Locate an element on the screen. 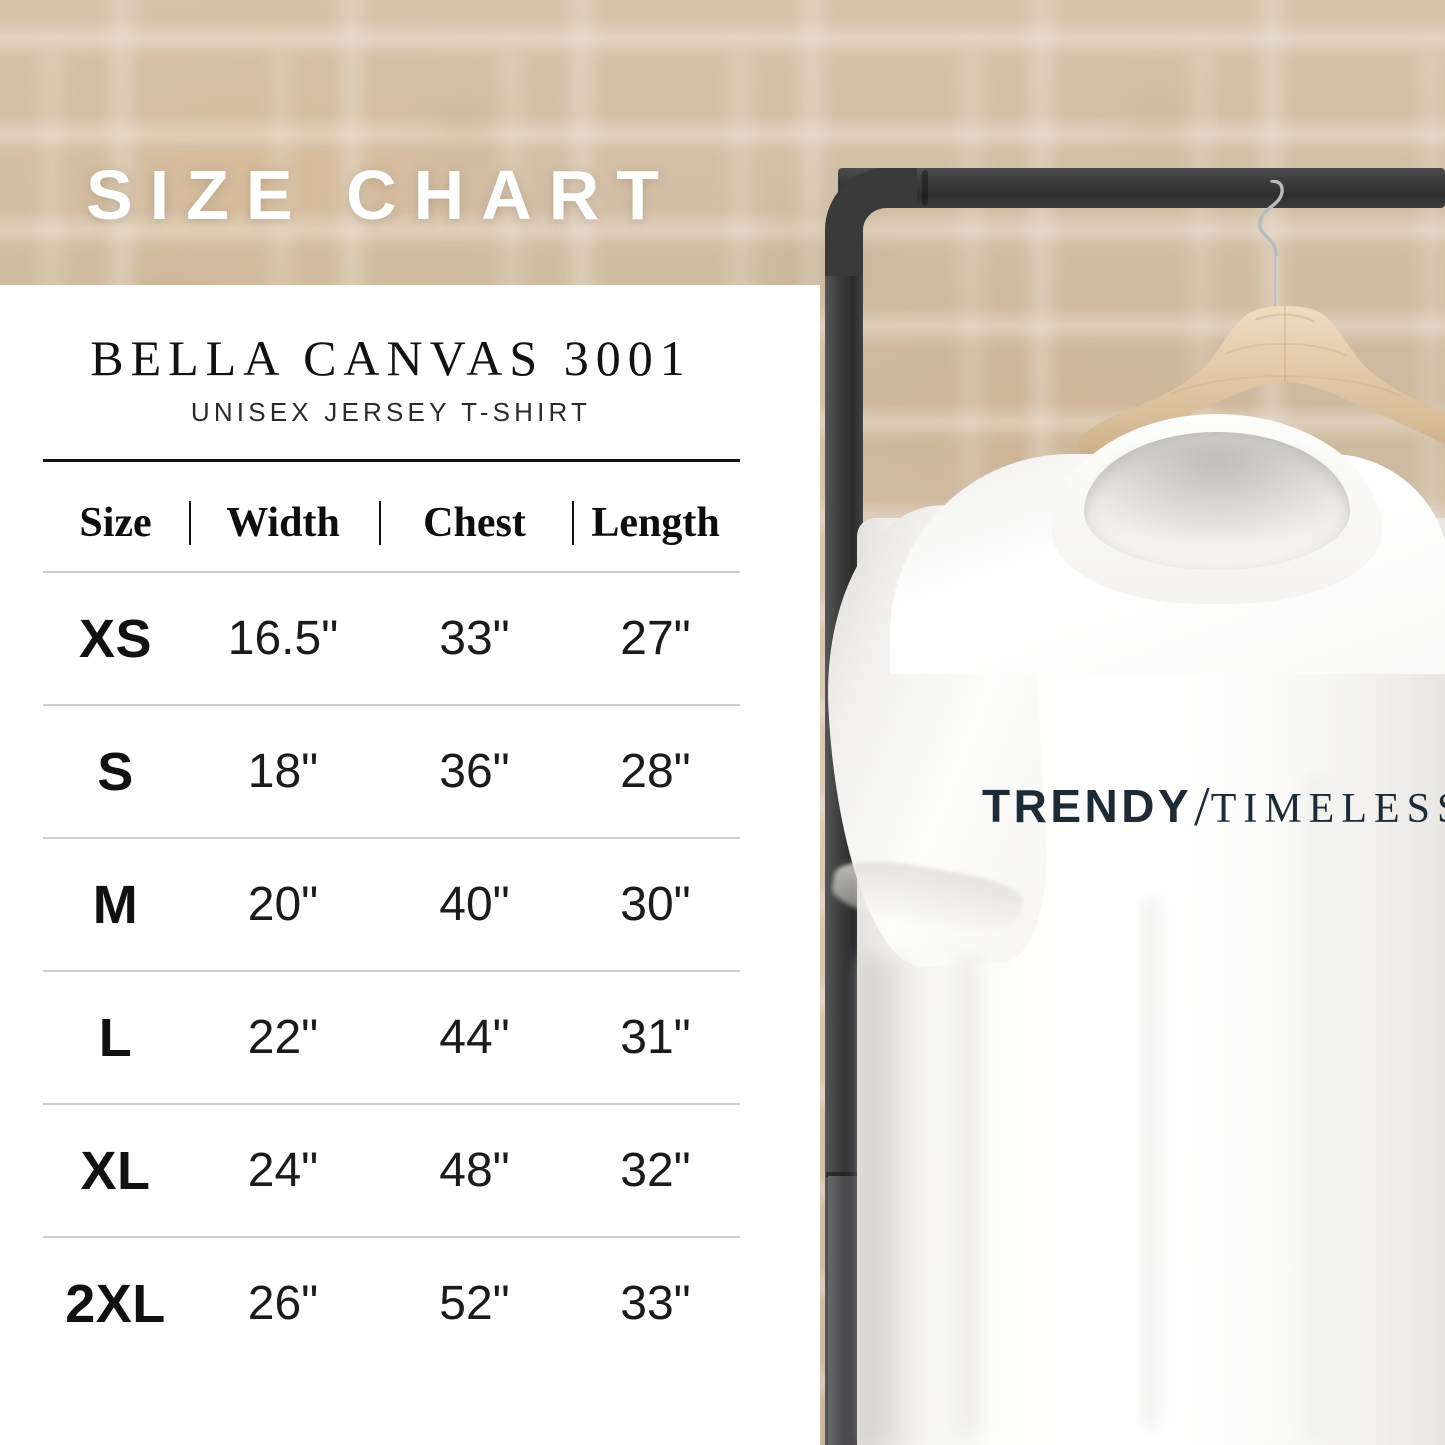 The height and width of the screenshot is (1445, 1445). column-header-width: Width is located at coordinates (283, 523).